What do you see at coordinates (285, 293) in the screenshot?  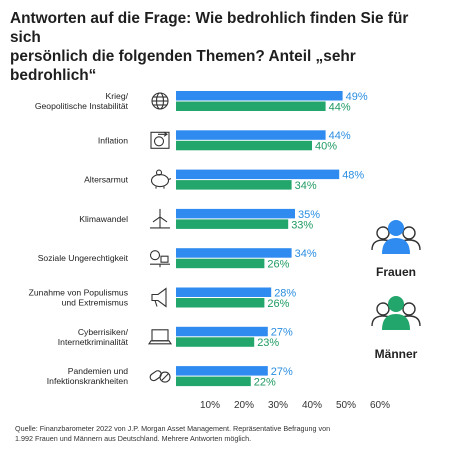 I see `bar-value-label: 28%` at bounding box center [285, 293].